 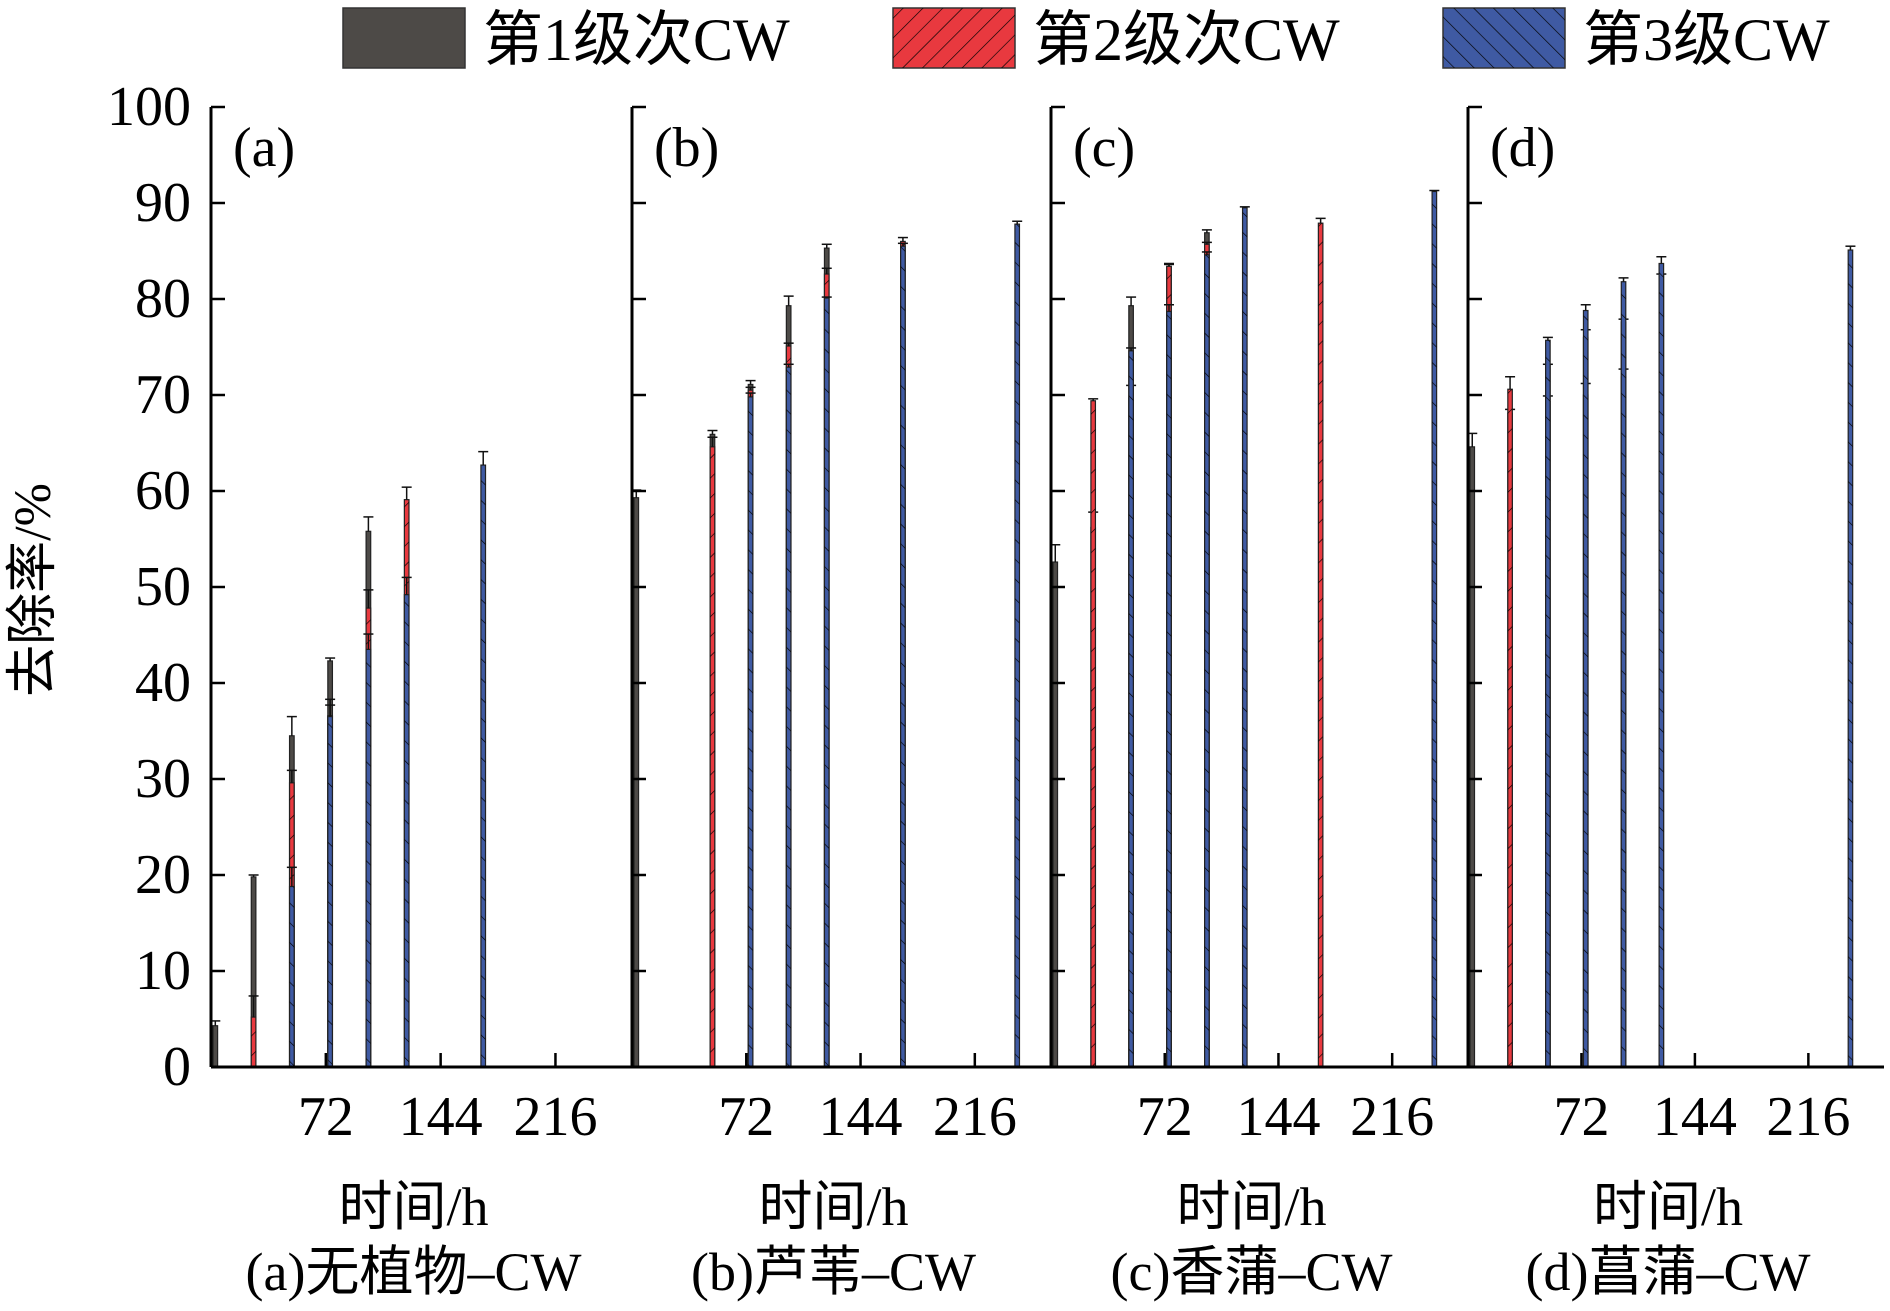 What do you see at coordinates (163, 683) in the screenshot?
I see `y-tick-label: 40` at bounding box center [163, 683].